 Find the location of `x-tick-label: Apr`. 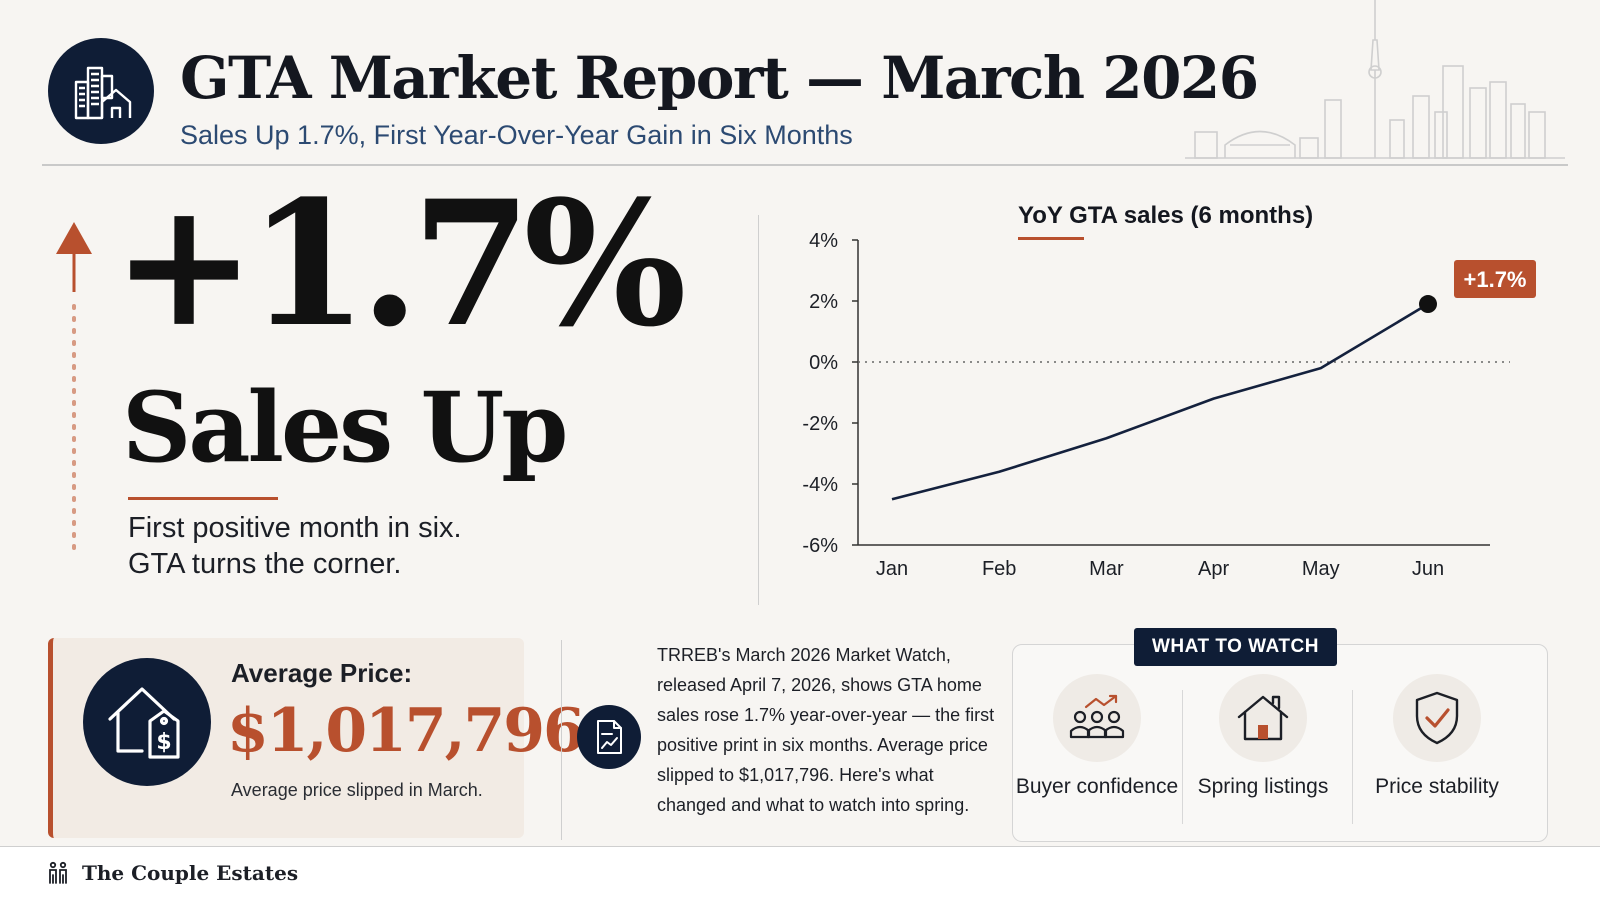

x-tick-label: Apr is located at coordinates (1213, 569).